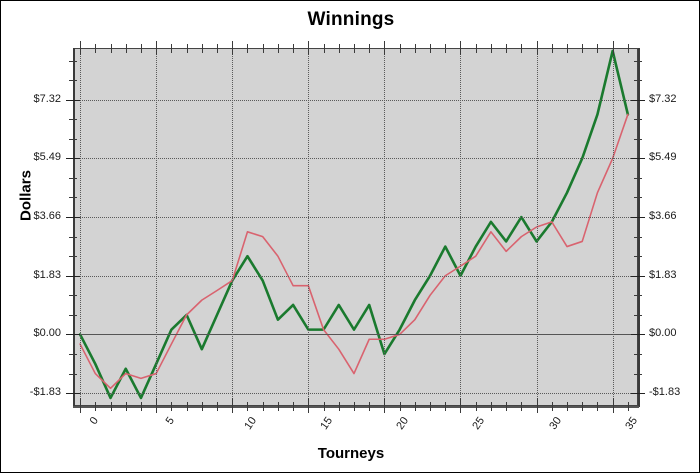  What do you see at coordinates (631, 423) in the screenshot?
I see `x-axis-tick-label: 35` at bounding box center [631, 423].